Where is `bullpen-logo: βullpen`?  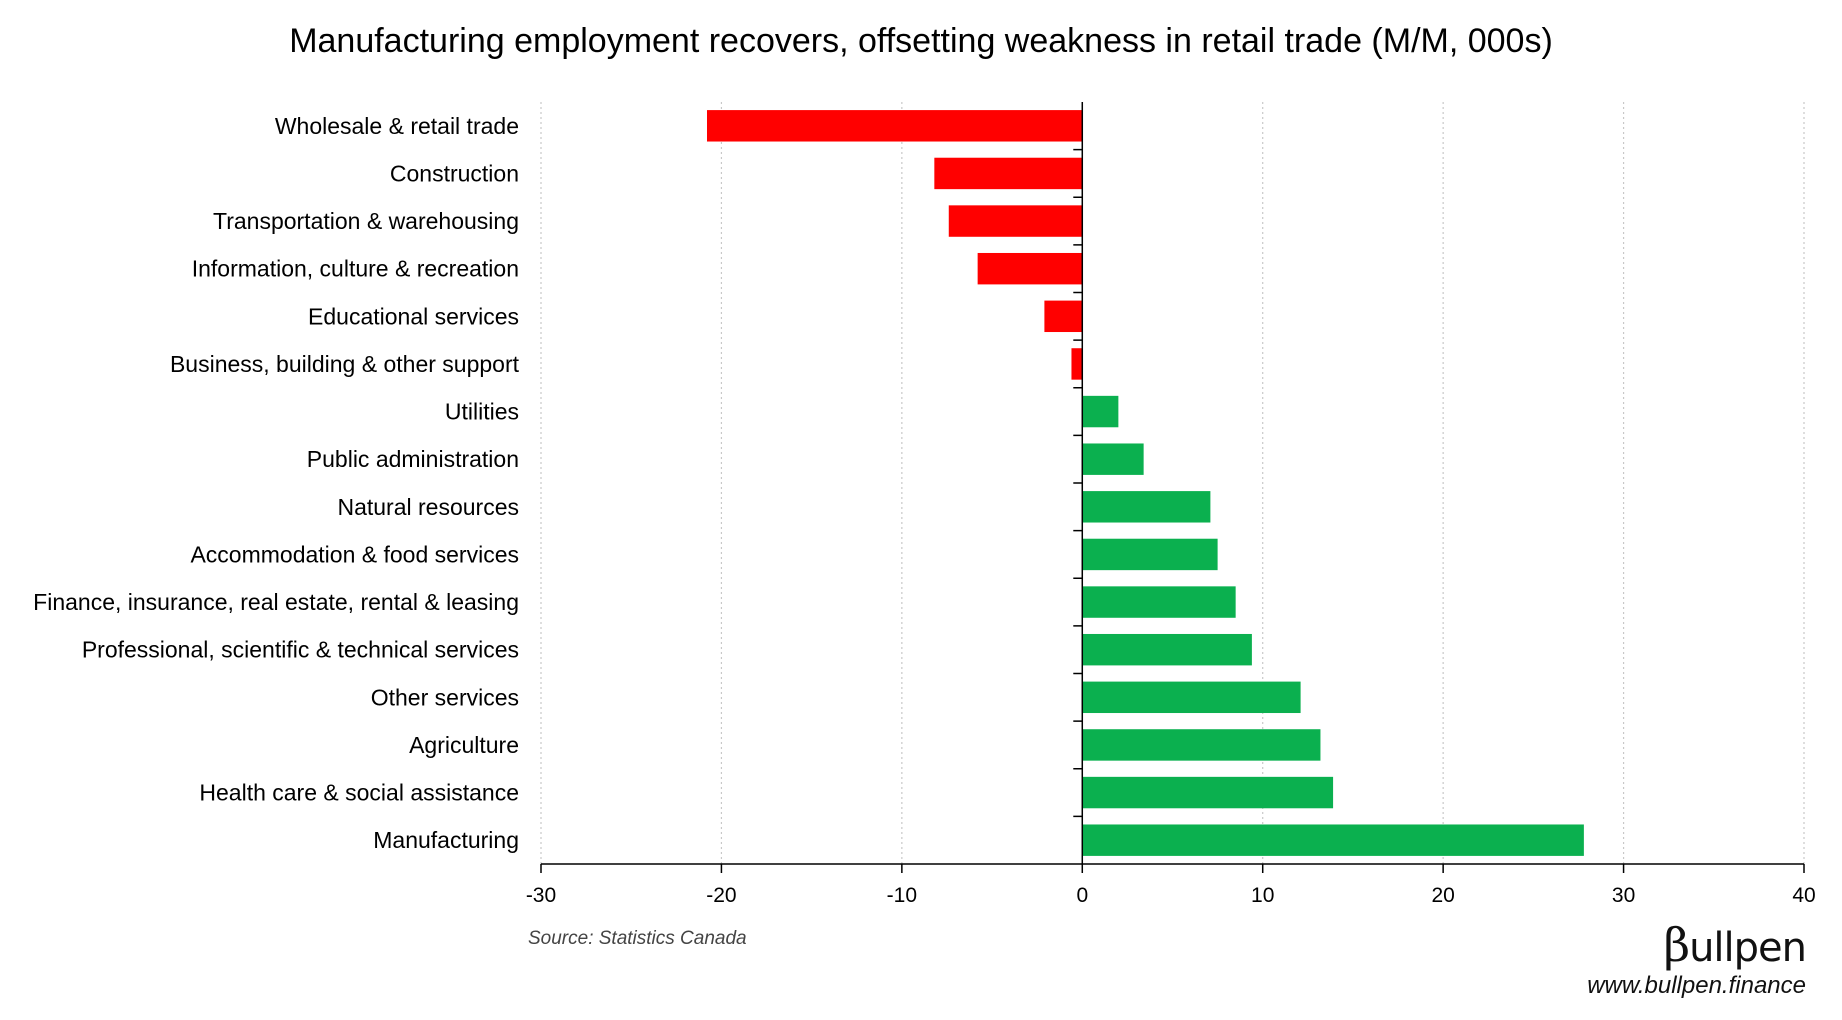 bullpen-logo: βullpen is located at coordinates (1735, 945).